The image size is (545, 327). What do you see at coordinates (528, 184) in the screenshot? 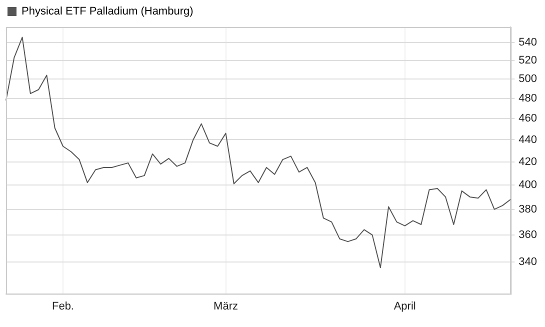
I see `y-tick-label: 400` at bounding box center [528, 184].